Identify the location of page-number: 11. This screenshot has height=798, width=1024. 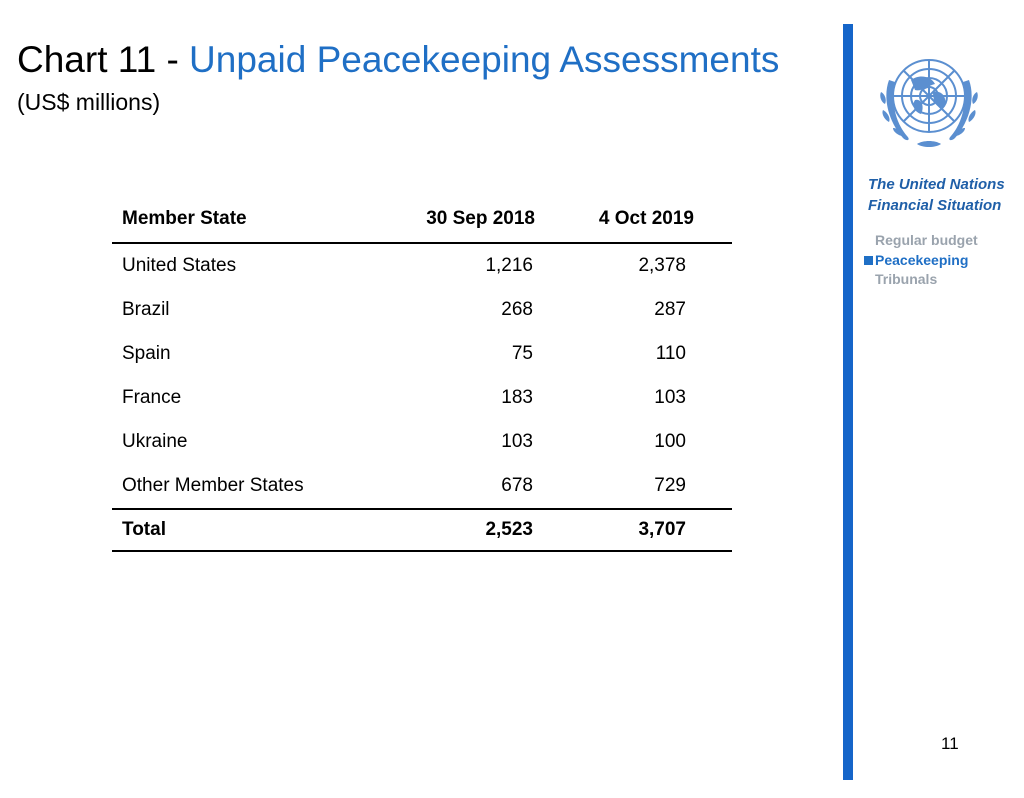
(950, 743).